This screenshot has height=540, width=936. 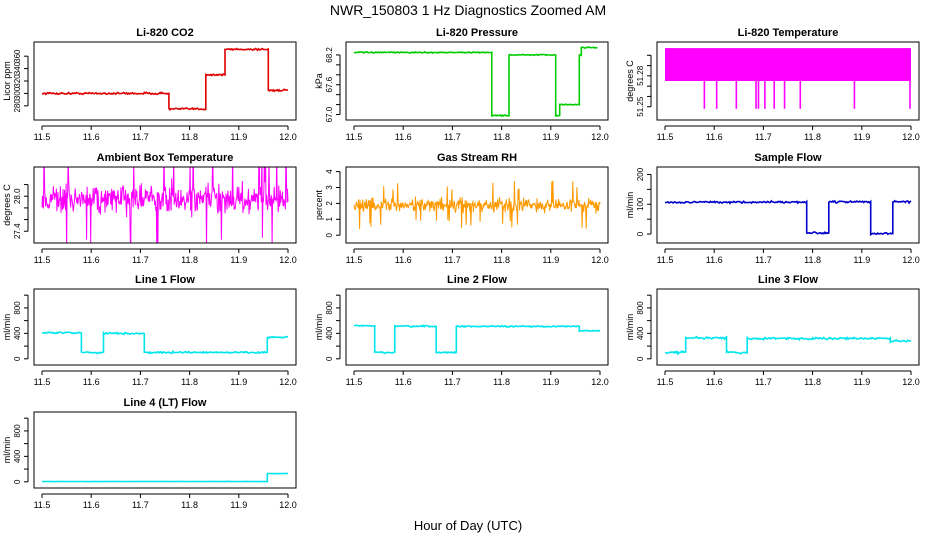 What do you see at coordinates (165, 403) in the screenshot?
I see `panel-title: Line 4 (LT) Flow` at bounding box center [165, 403].